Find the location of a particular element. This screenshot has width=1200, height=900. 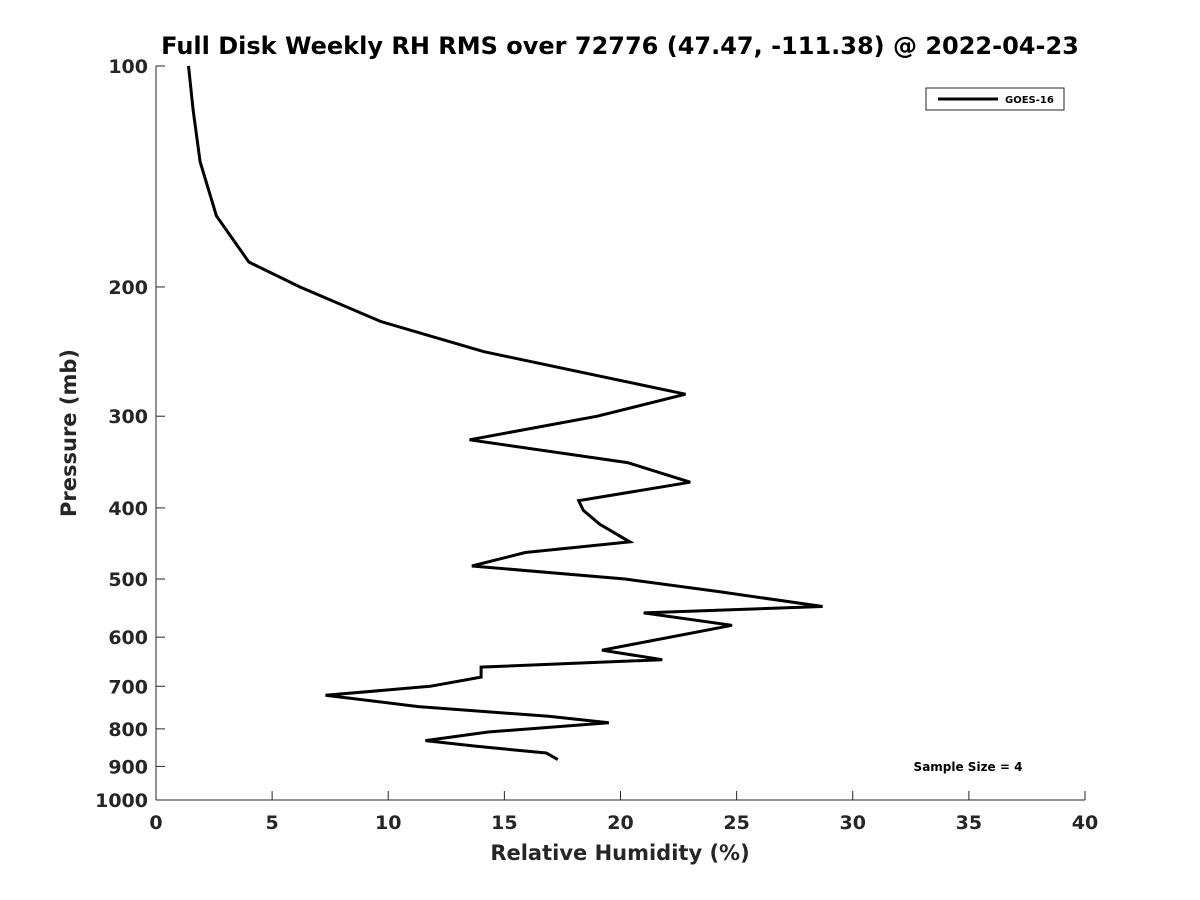

y-ticks: 100 200 300 400 500 600 700 800 900 1000 is located at coordinates (130, 434).